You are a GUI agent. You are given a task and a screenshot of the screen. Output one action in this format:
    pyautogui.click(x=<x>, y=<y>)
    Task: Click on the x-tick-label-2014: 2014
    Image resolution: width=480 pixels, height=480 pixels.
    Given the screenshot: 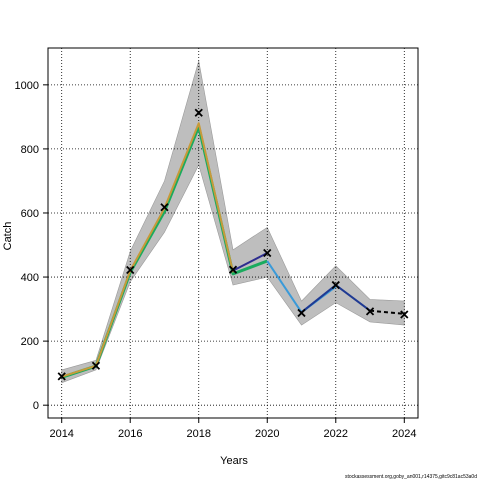 What is the action you would take?
    pyautogui.click(x=61, y=434)
    